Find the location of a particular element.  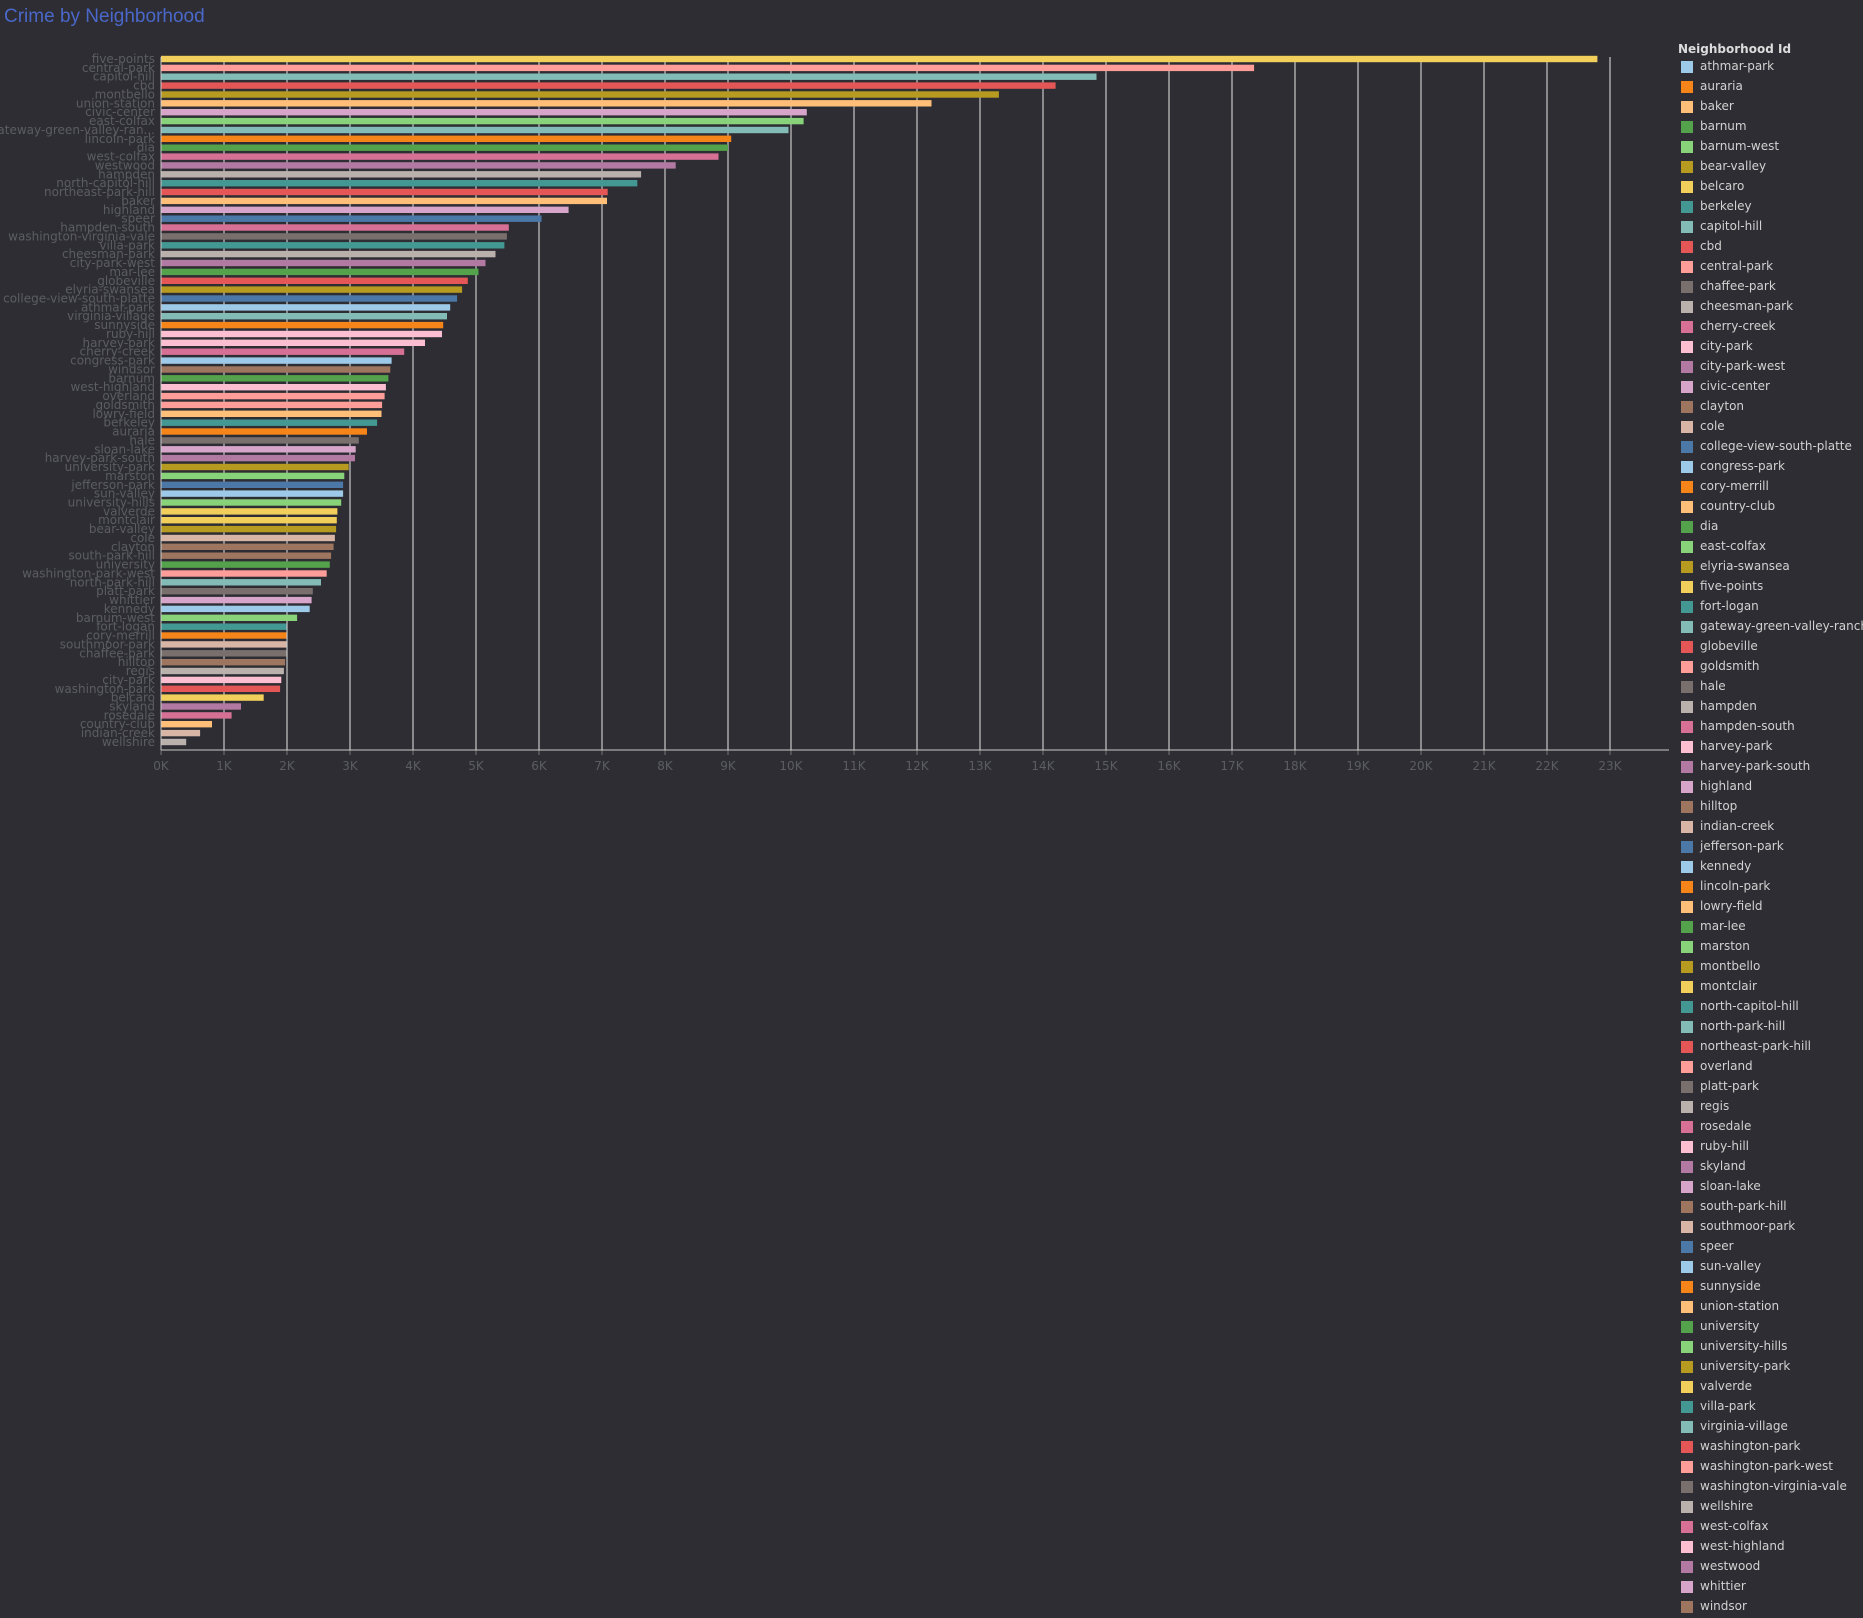

bar-southmoor-park is located at coordinates (224, 644).